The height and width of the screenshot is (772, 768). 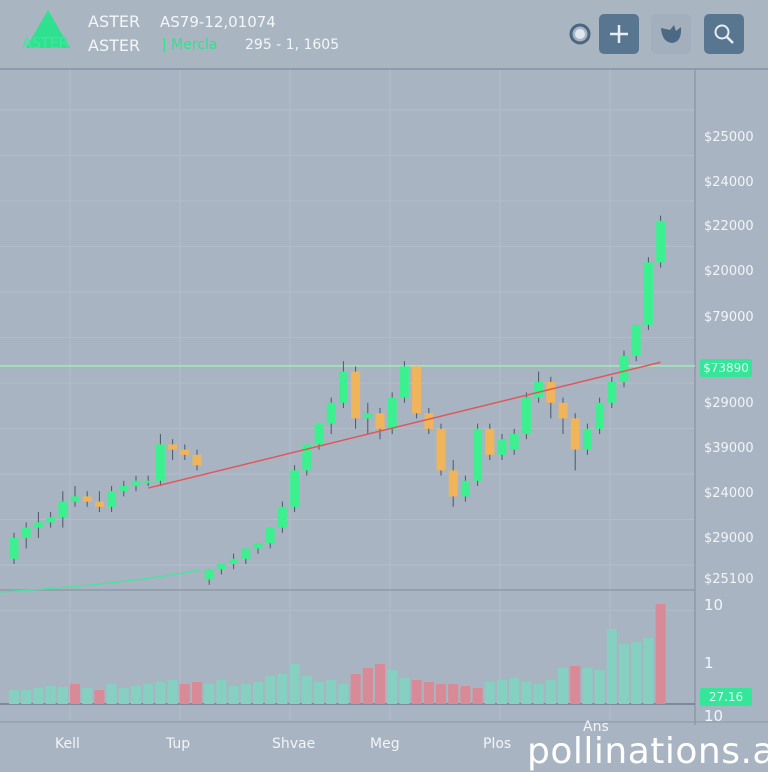 I want to click on x-axis-label: Meg, so click(x=385, y=744).